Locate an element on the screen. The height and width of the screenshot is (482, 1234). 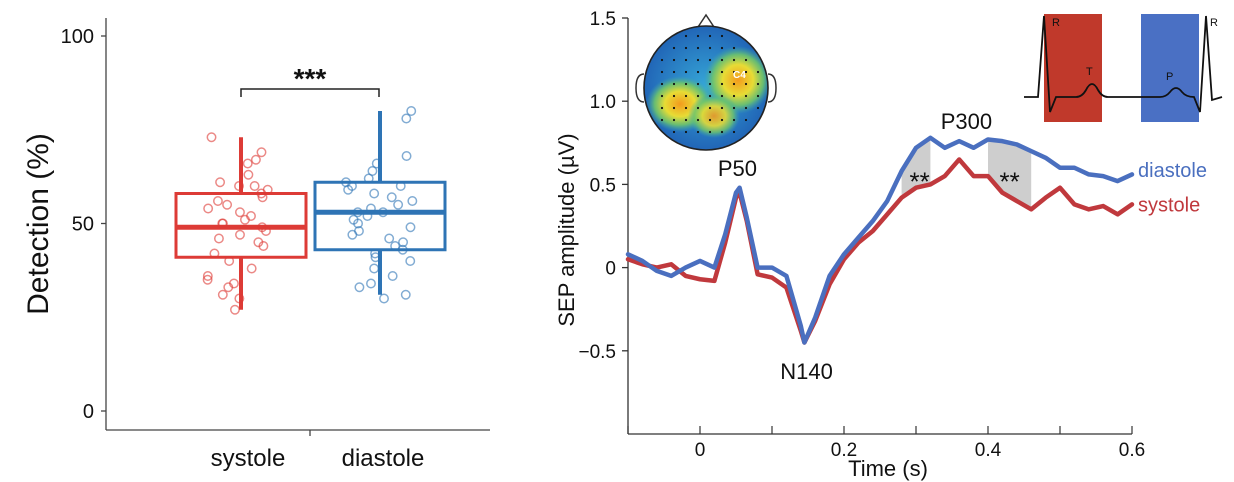
sep-y-tick-label: 0.5 is located at coordinates (603, 185).